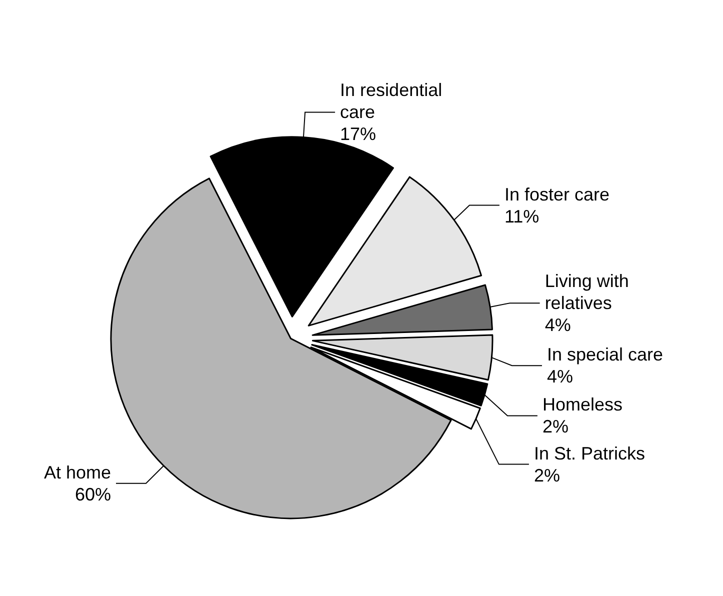 The height and width of the screenshot is (596, 723). I want to click on slice-label: Homeless, so click(582, 404).